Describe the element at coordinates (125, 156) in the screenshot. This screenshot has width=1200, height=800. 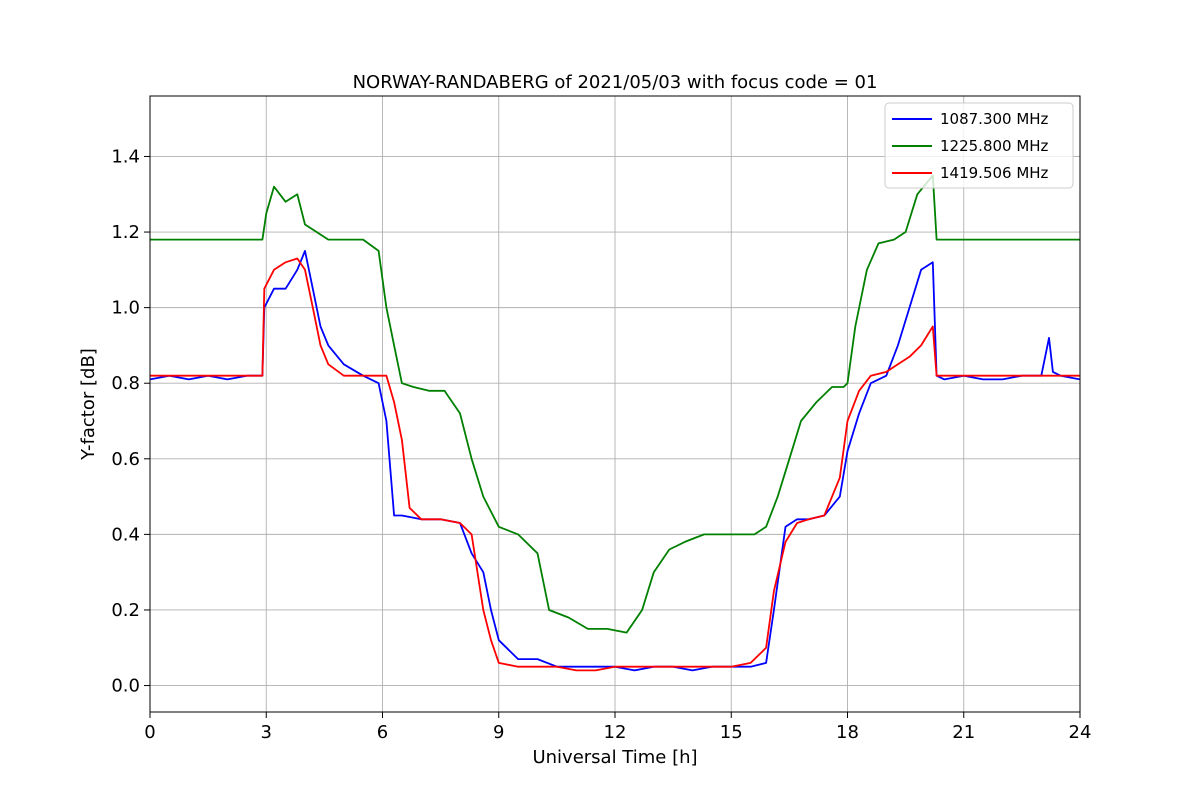
I see `y-tick-label: 1.4` at that location.